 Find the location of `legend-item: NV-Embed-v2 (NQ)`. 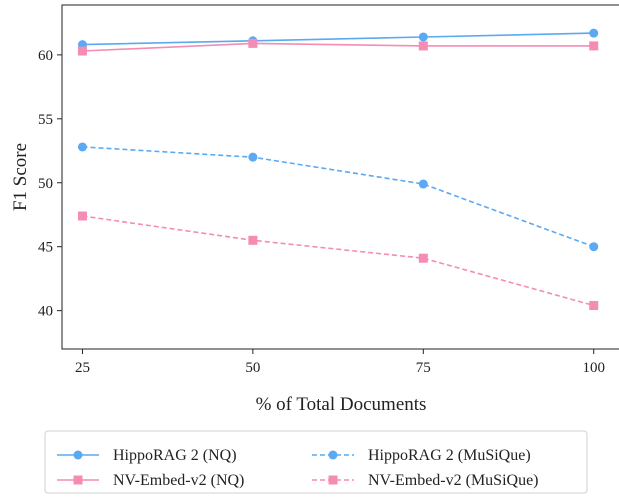

legend-item: NV-Embed-v2 (NQ) is located at coordinates (150, 480).